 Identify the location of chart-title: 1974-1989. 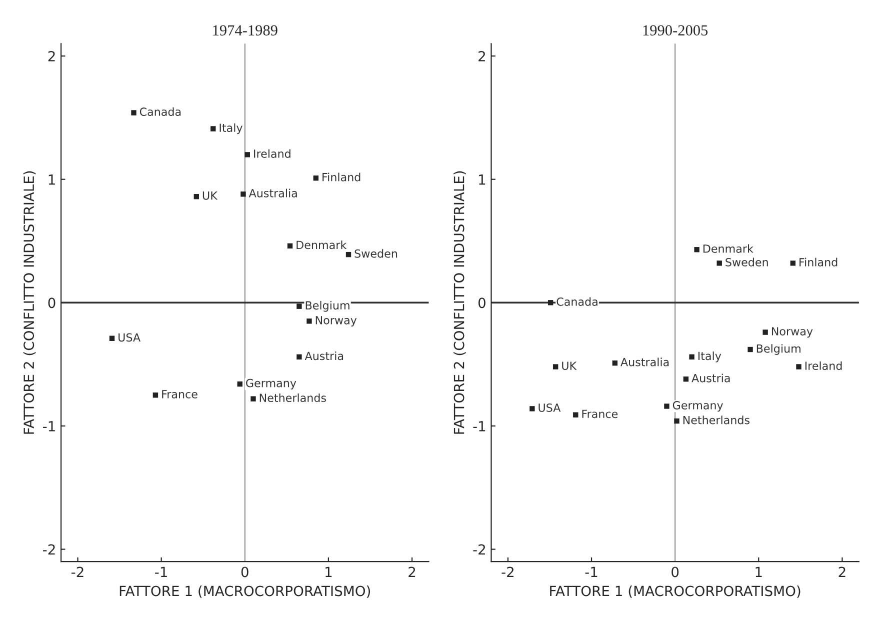
(245, 30).